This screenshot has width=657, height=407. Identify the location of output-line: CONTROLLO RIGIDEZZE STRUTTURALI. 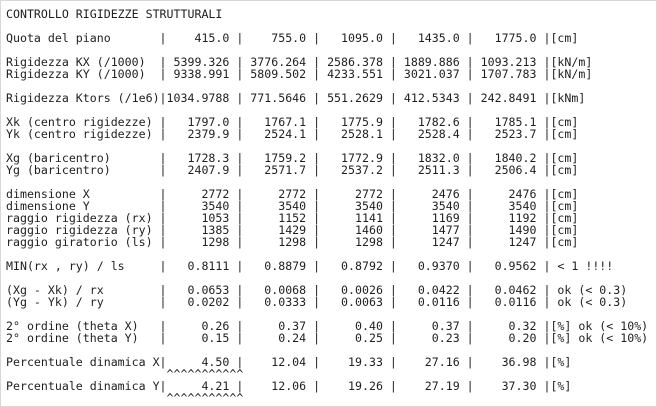
(114, 14).